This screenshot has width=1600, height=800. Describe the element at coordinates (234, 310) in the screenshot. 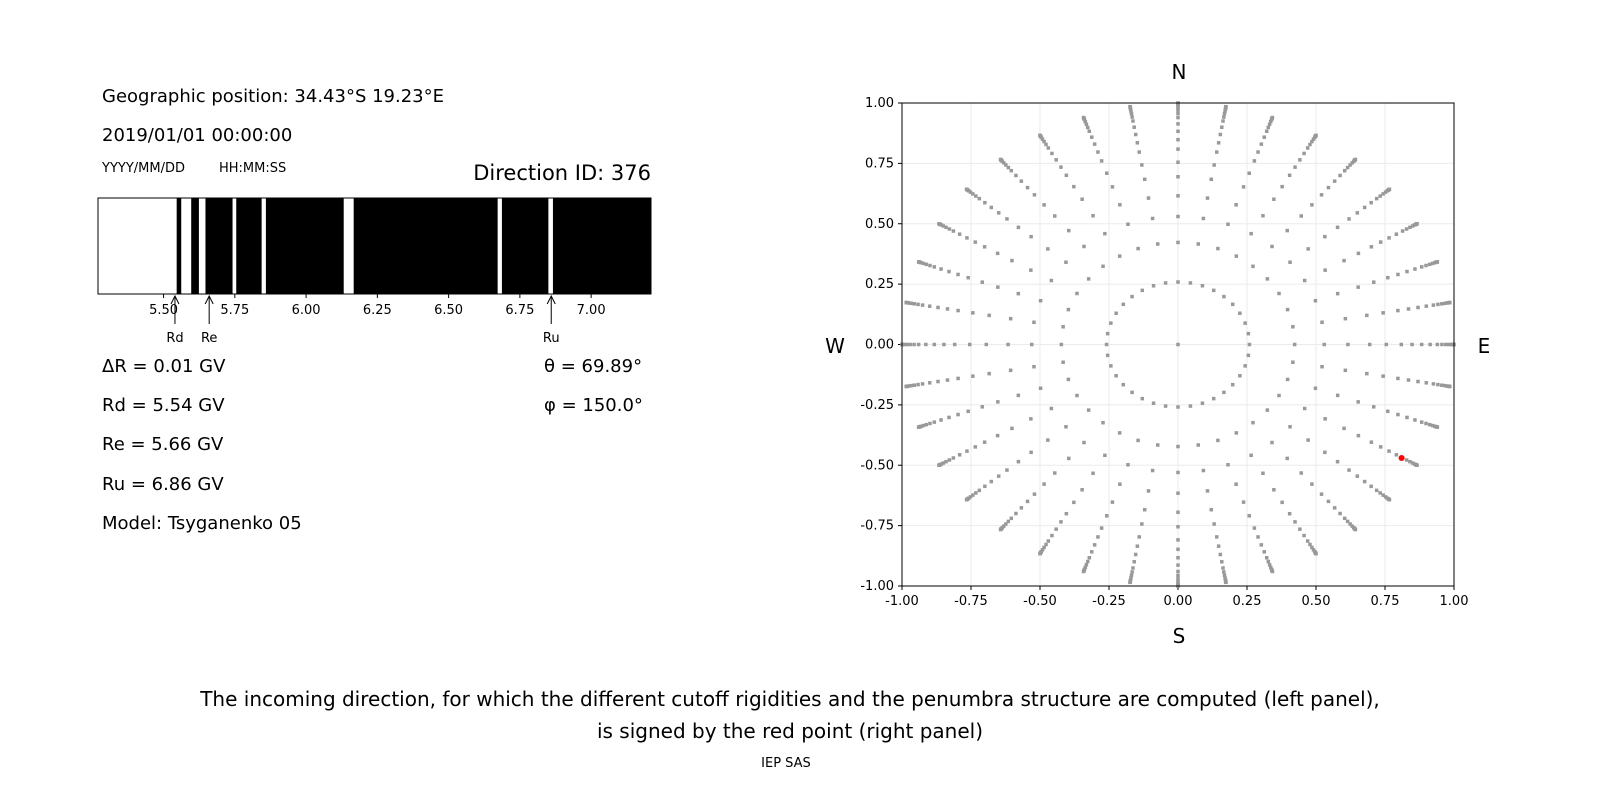

I see `x-tick-label: 5.75` at that location.